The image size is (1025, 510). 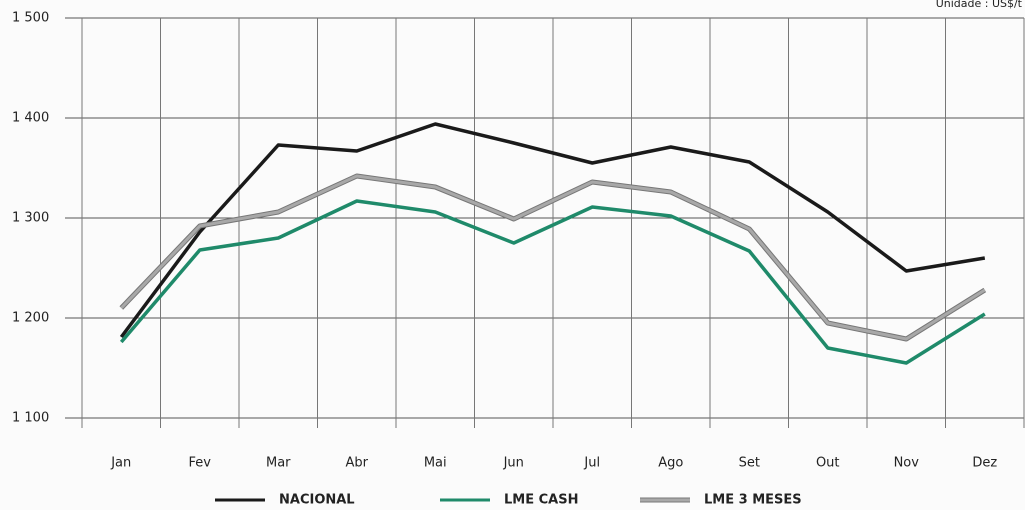 I want to click on legend-label: NACIONAL, so click(x=317, y=500).